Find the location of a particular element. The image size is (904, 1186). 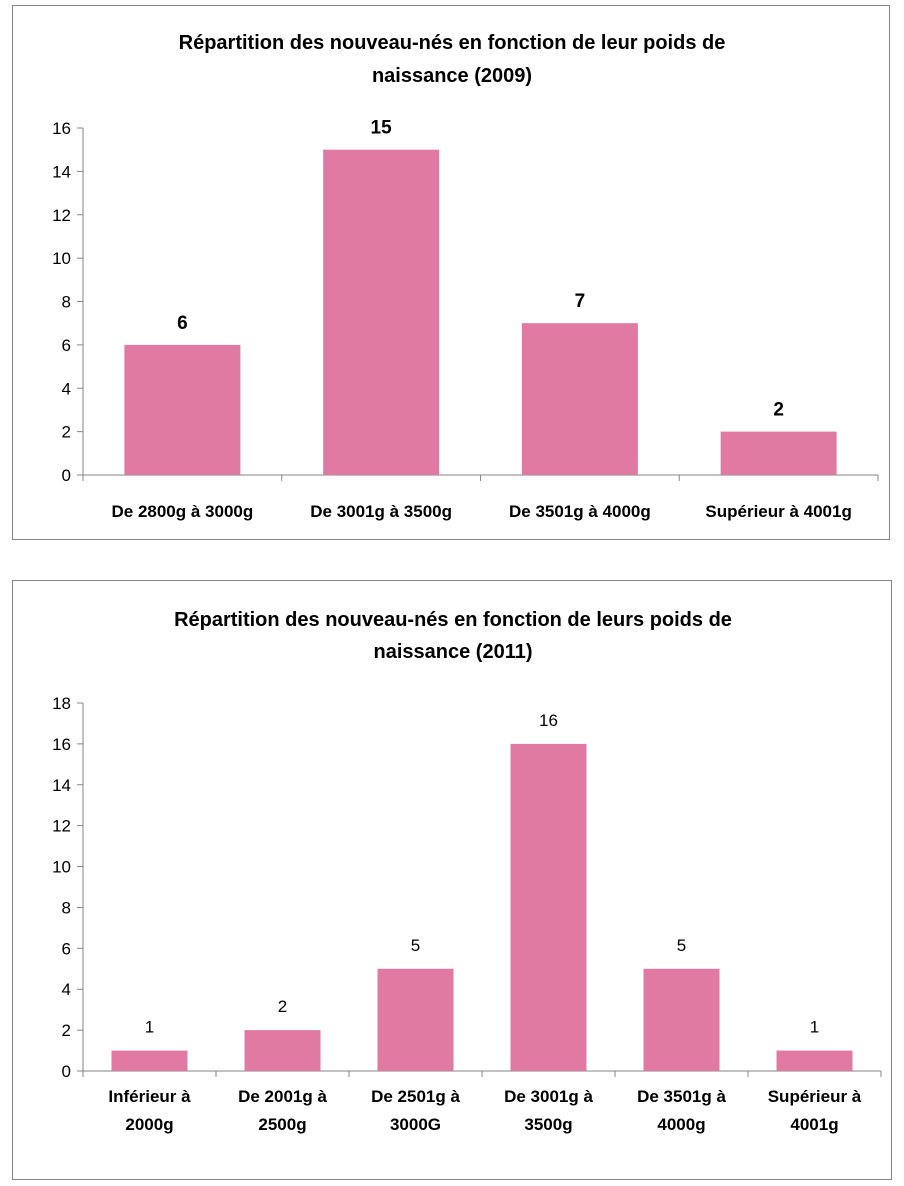

x-category-label: De 2501g à is located at coordinates (415, 1096).